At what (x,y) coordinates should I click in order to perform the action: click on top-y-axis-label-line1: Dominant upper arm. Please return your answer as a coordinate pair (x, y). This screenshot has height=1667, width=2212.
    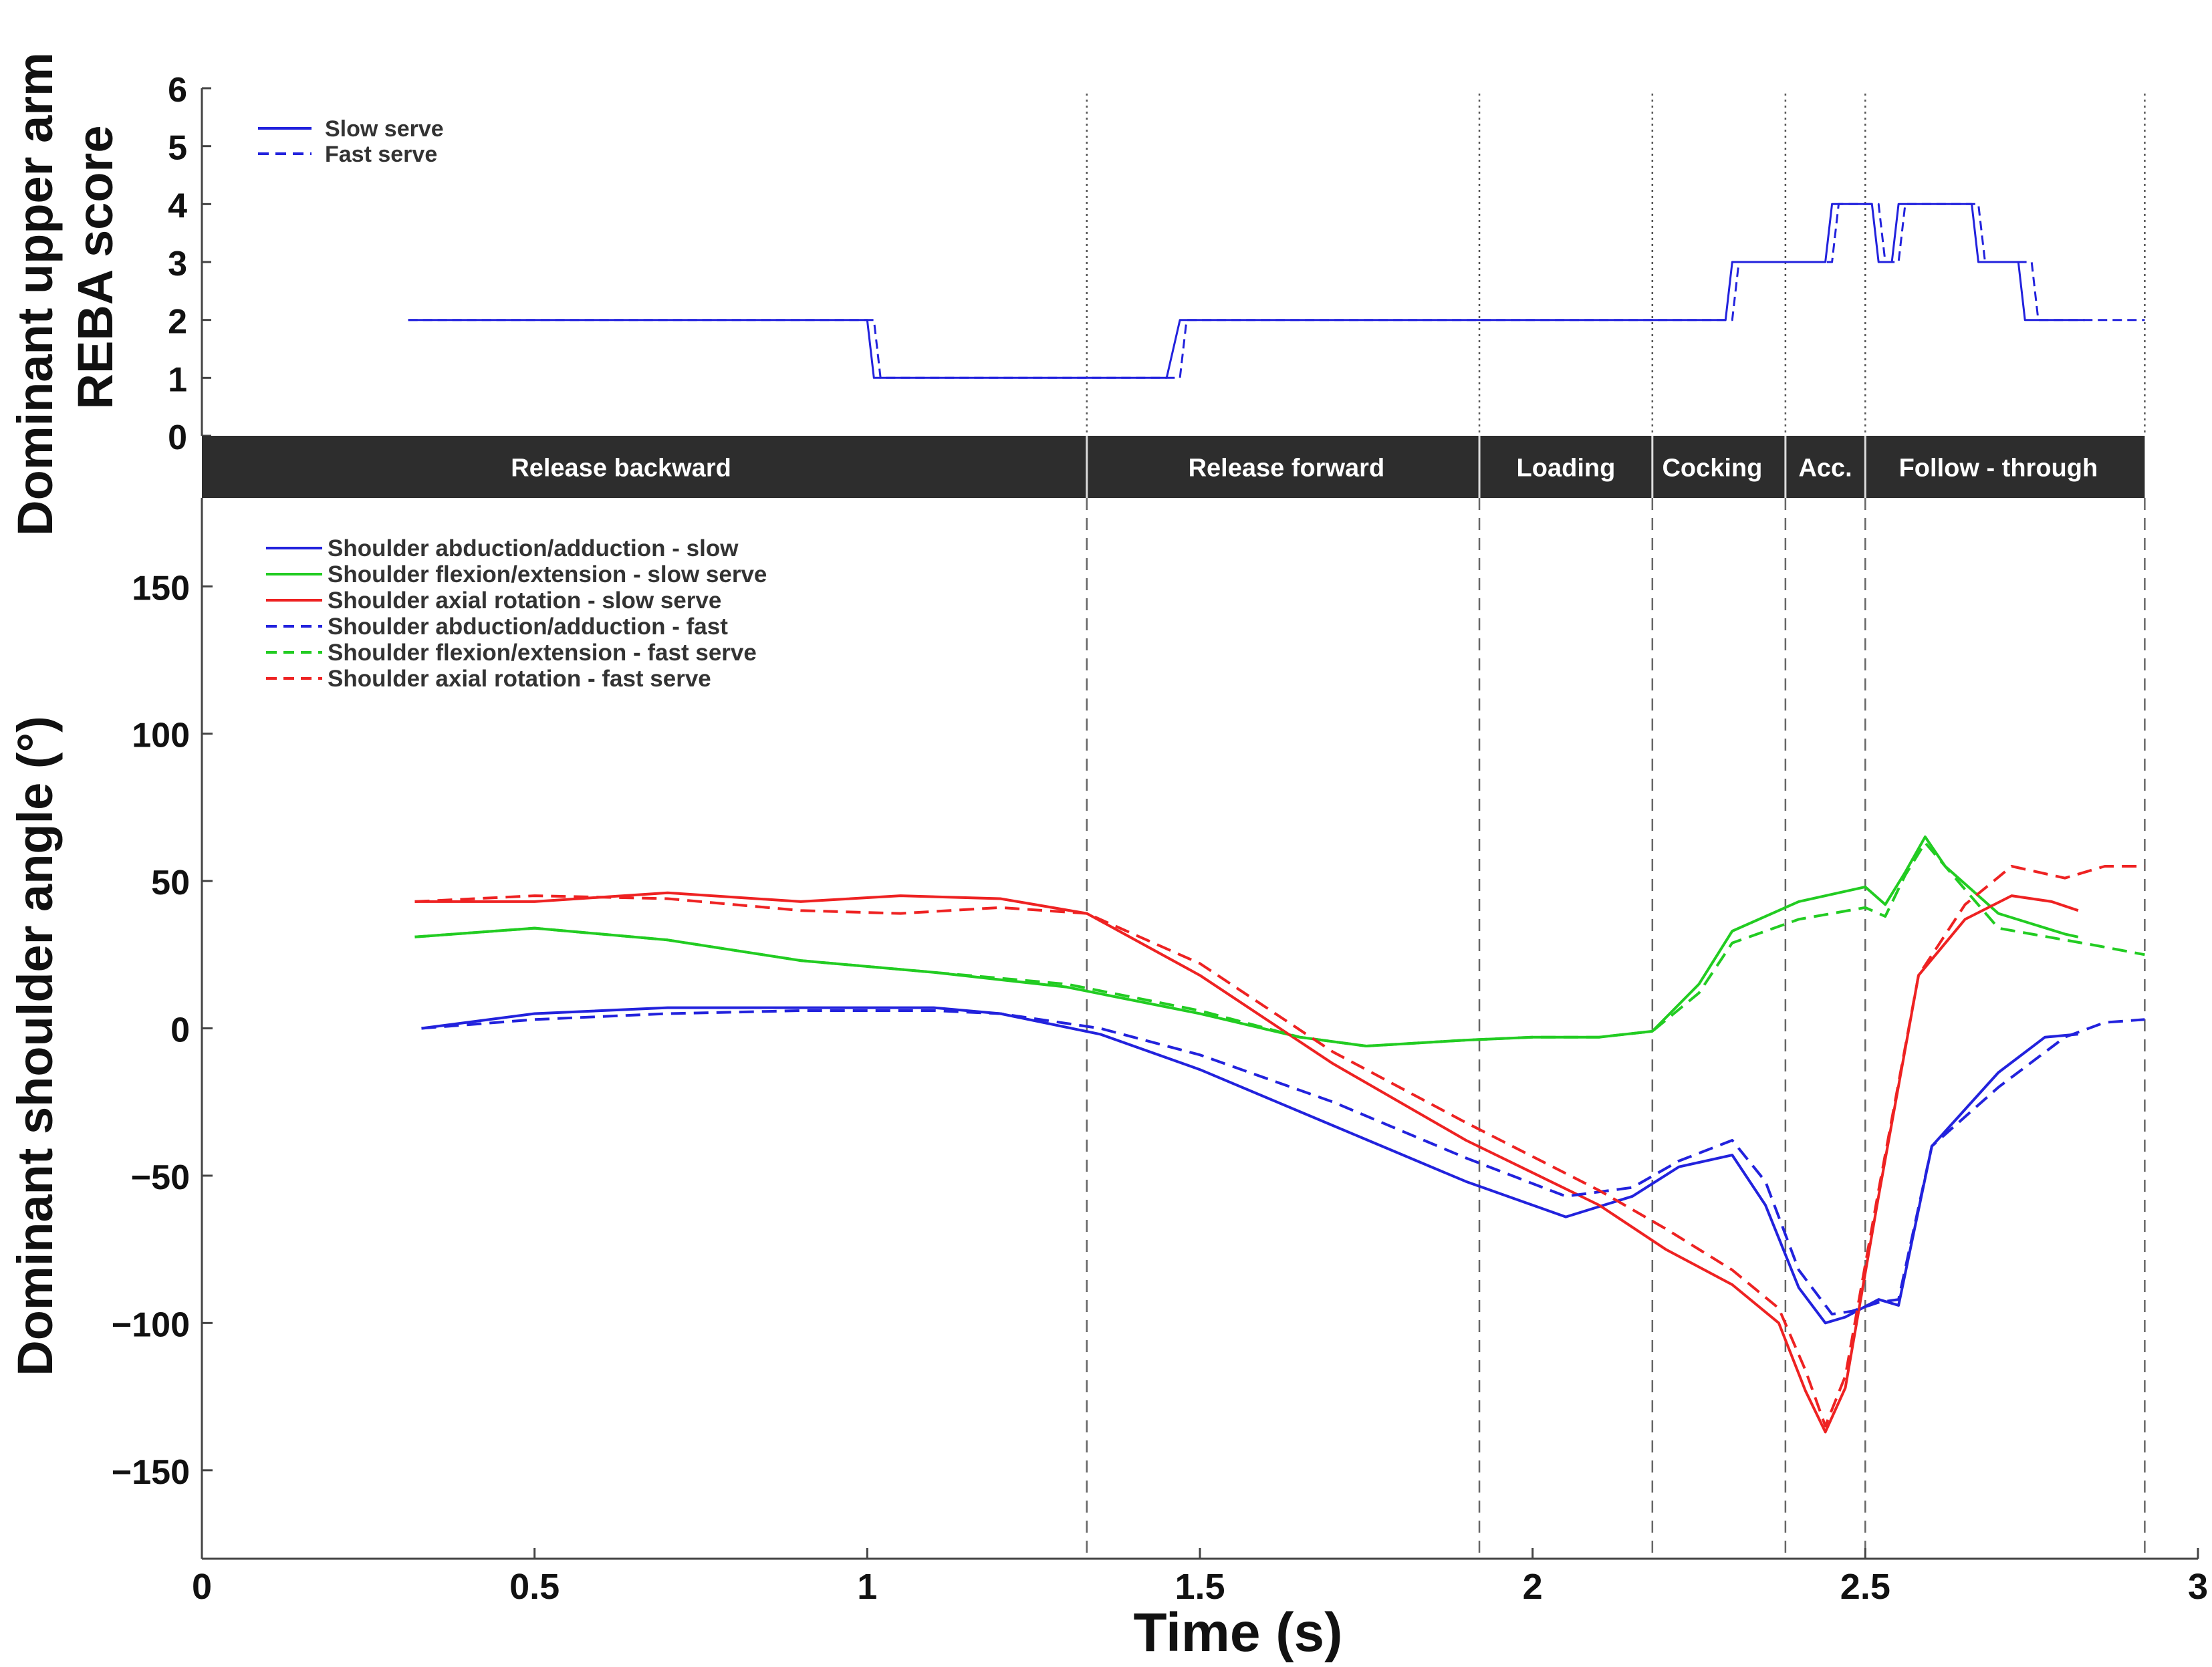
    Looking at the image, I should click on (35, 294).